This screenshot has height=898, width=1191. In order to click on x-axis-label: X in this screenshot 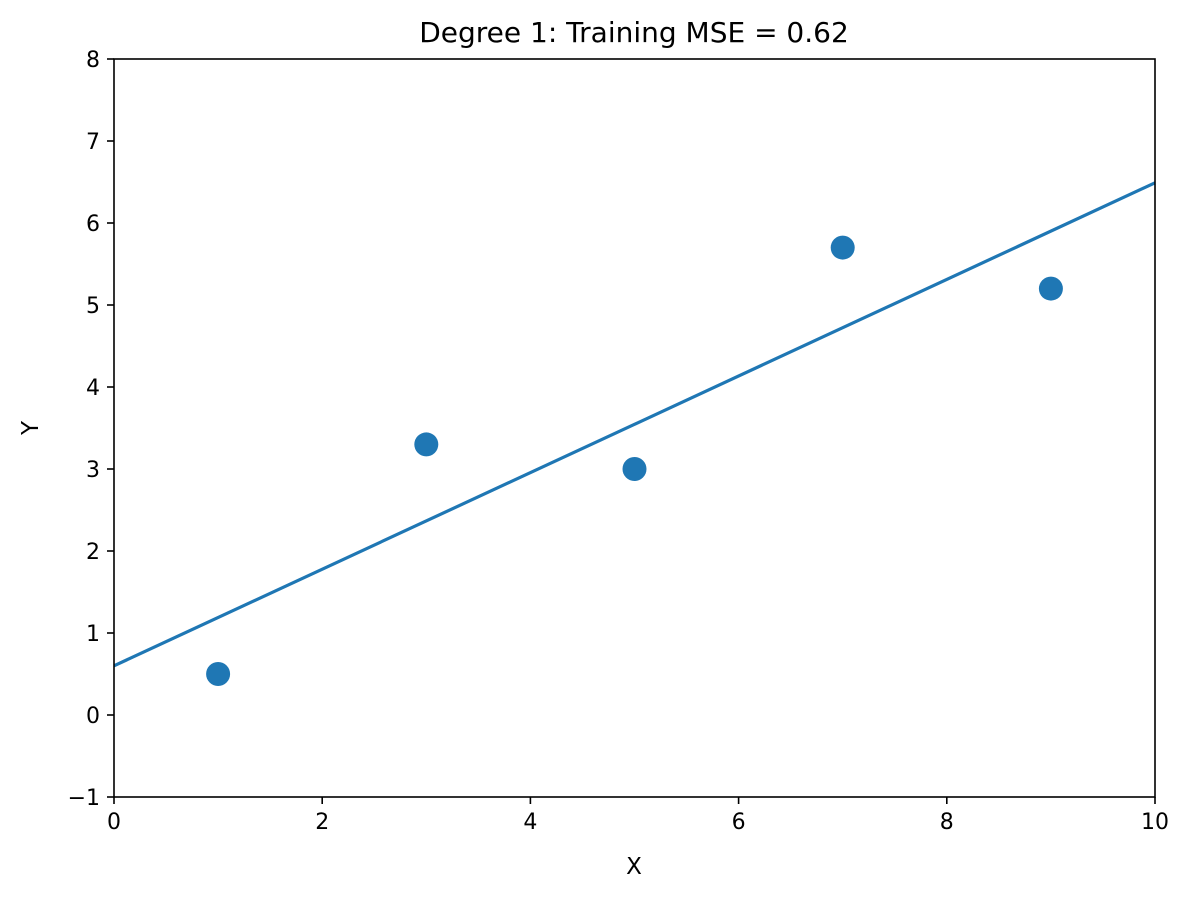, I will do `click(634, 867)`.